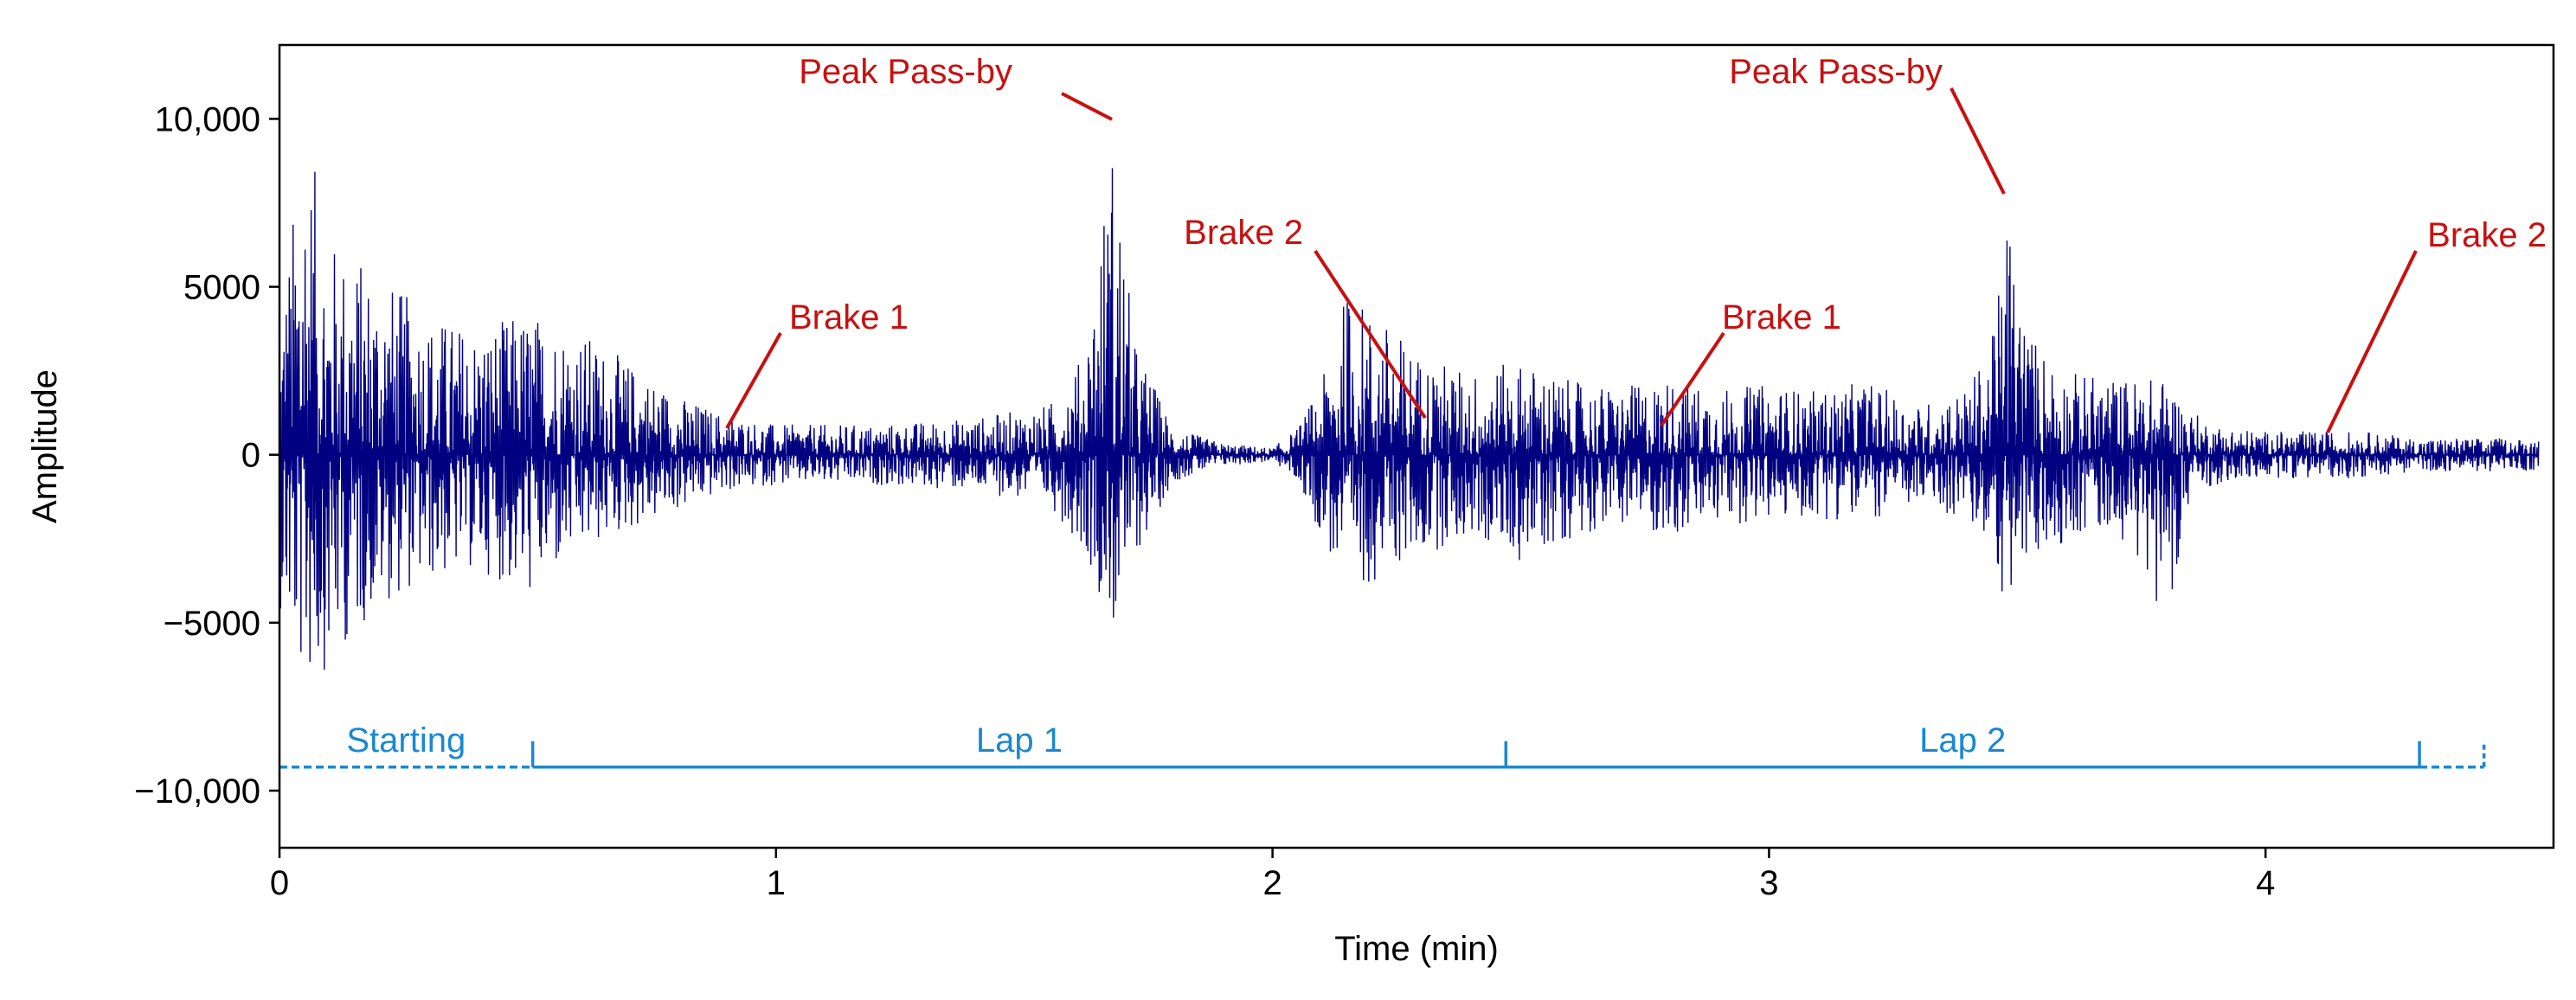 Image resolution: width=2576 pixels, height=1000 pixels. I want to click on x-axis-label: Time (min), so click(1417, 949).